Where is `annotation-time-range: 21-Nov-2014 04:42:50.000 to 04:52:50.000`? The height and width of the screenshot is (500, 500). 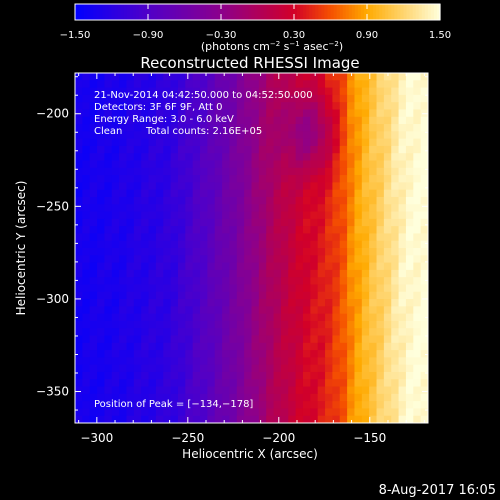 annotation-time-range: 21-Nov-2014 04:42:50.000 to 04:52:50.000 is located at coordinates (203, 95).